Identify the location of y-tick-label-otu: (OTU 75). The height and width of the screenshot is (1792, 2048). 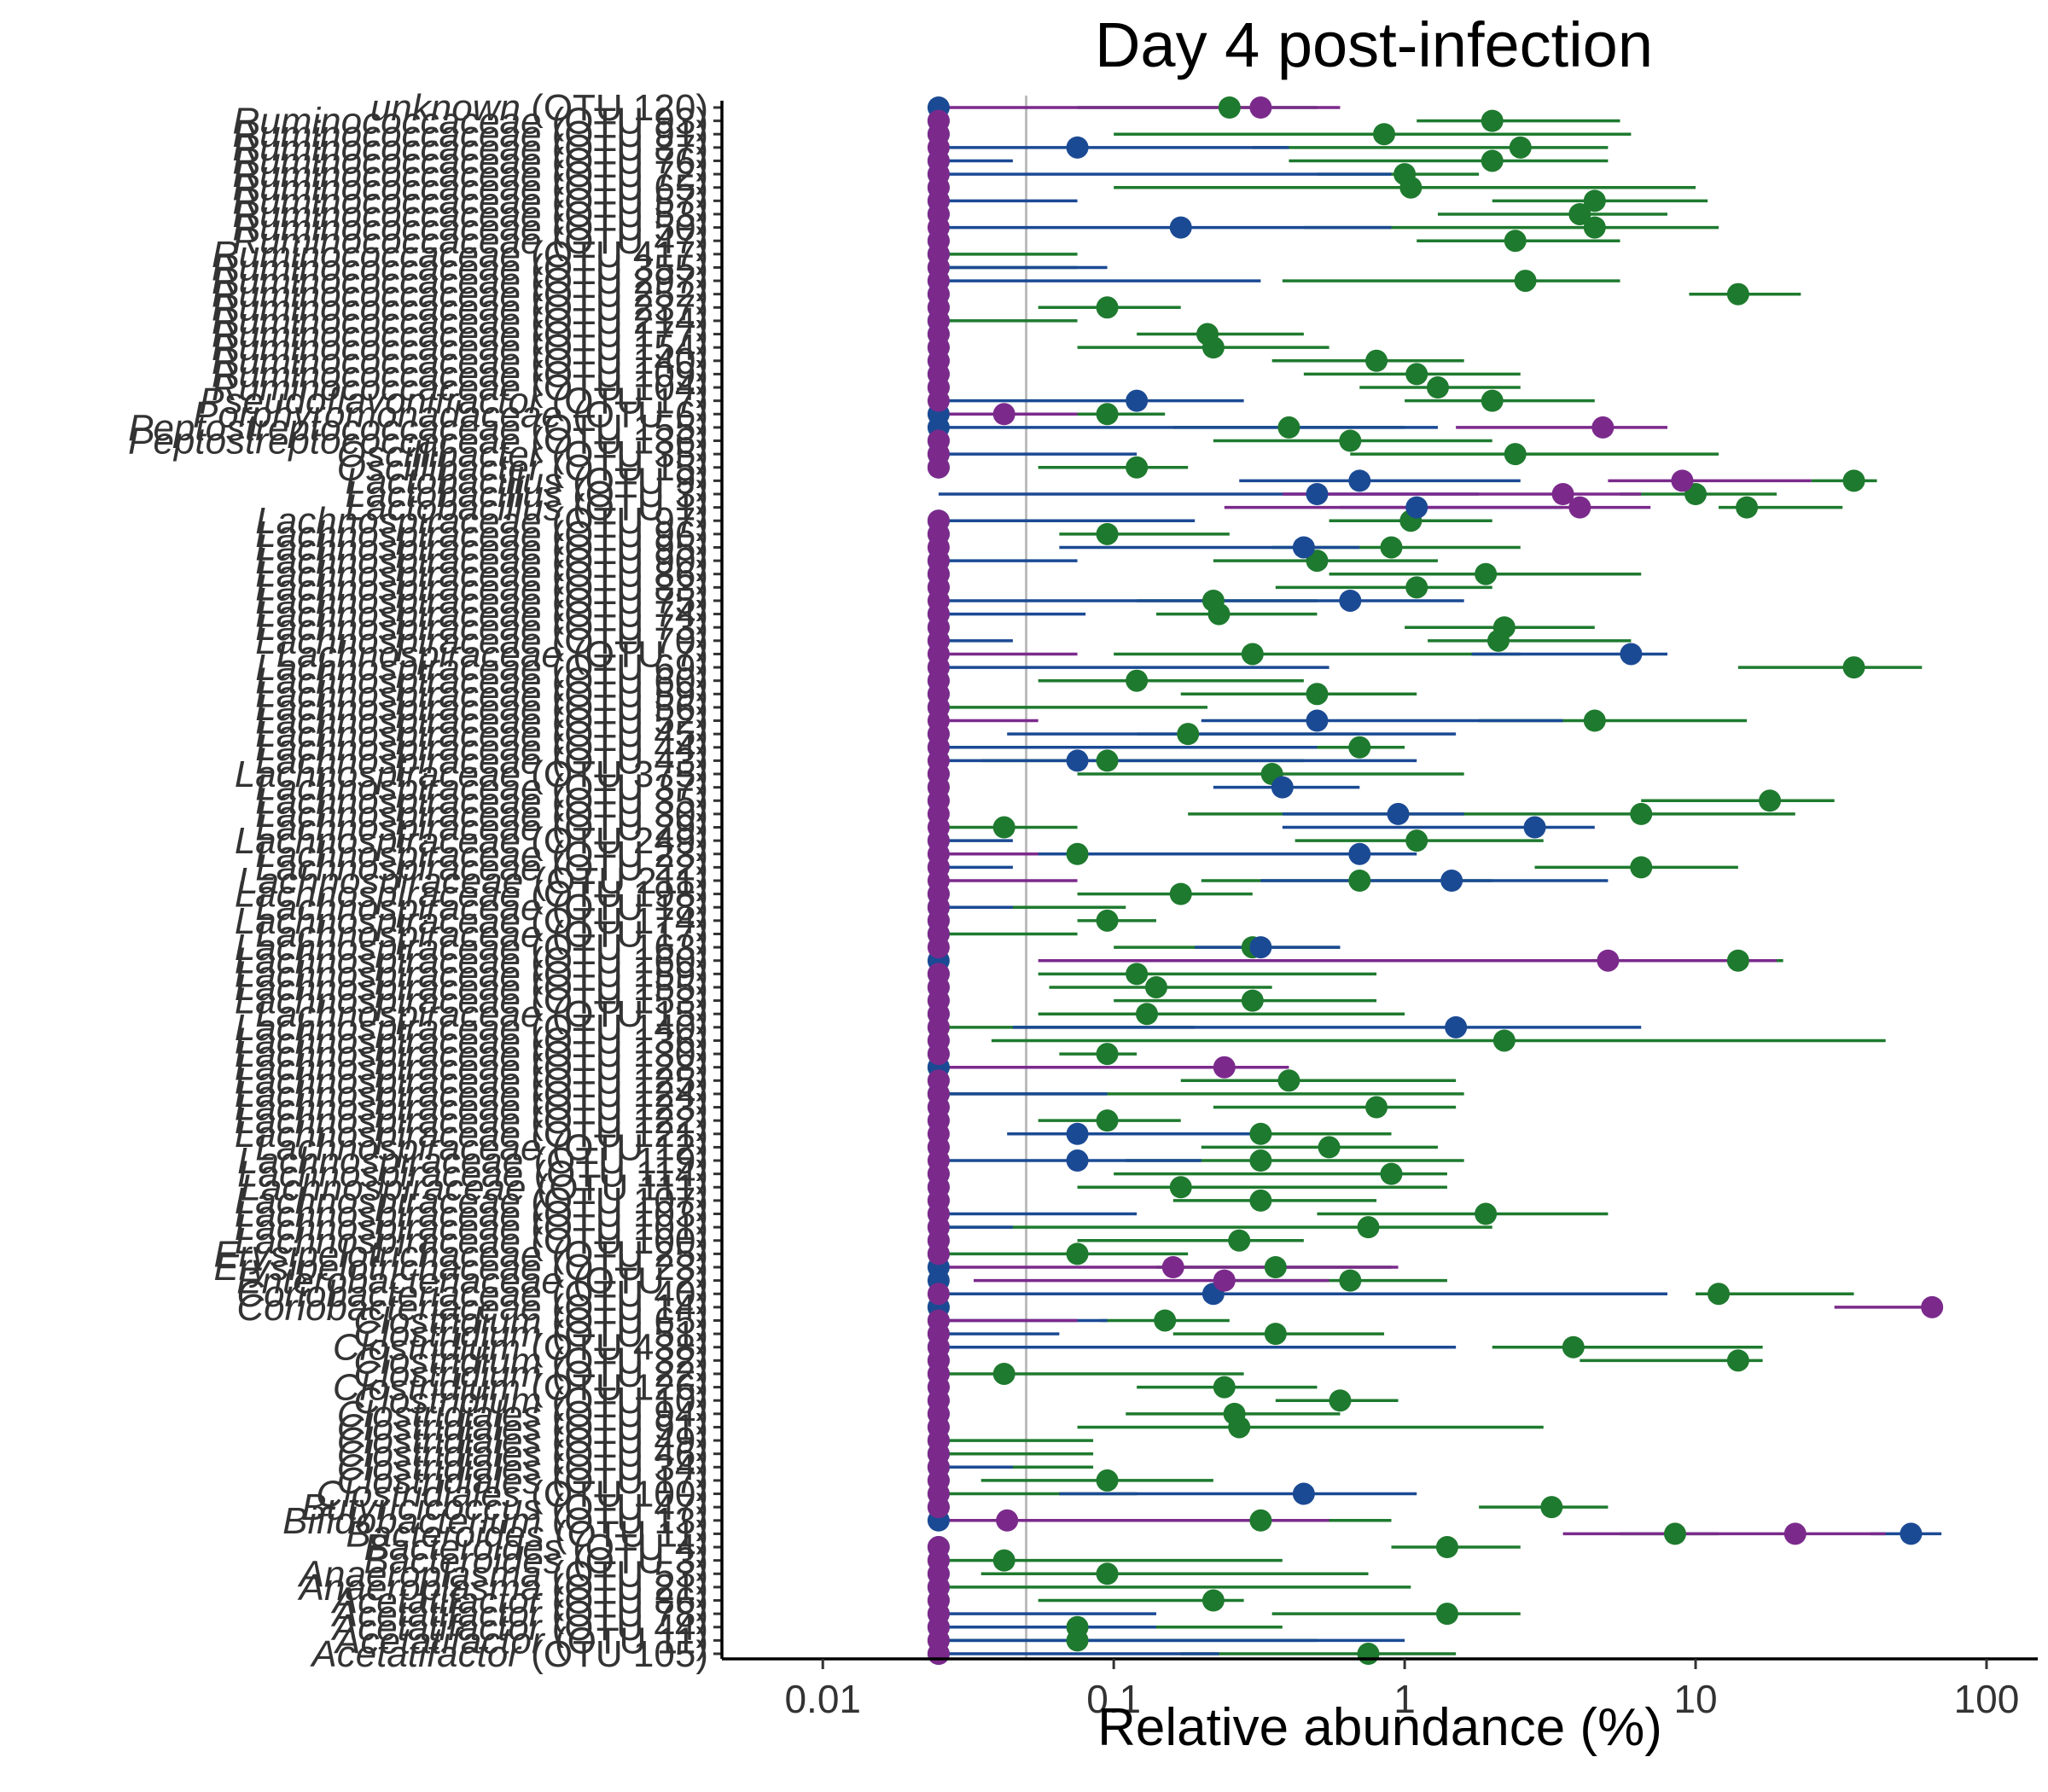
(624, 601).